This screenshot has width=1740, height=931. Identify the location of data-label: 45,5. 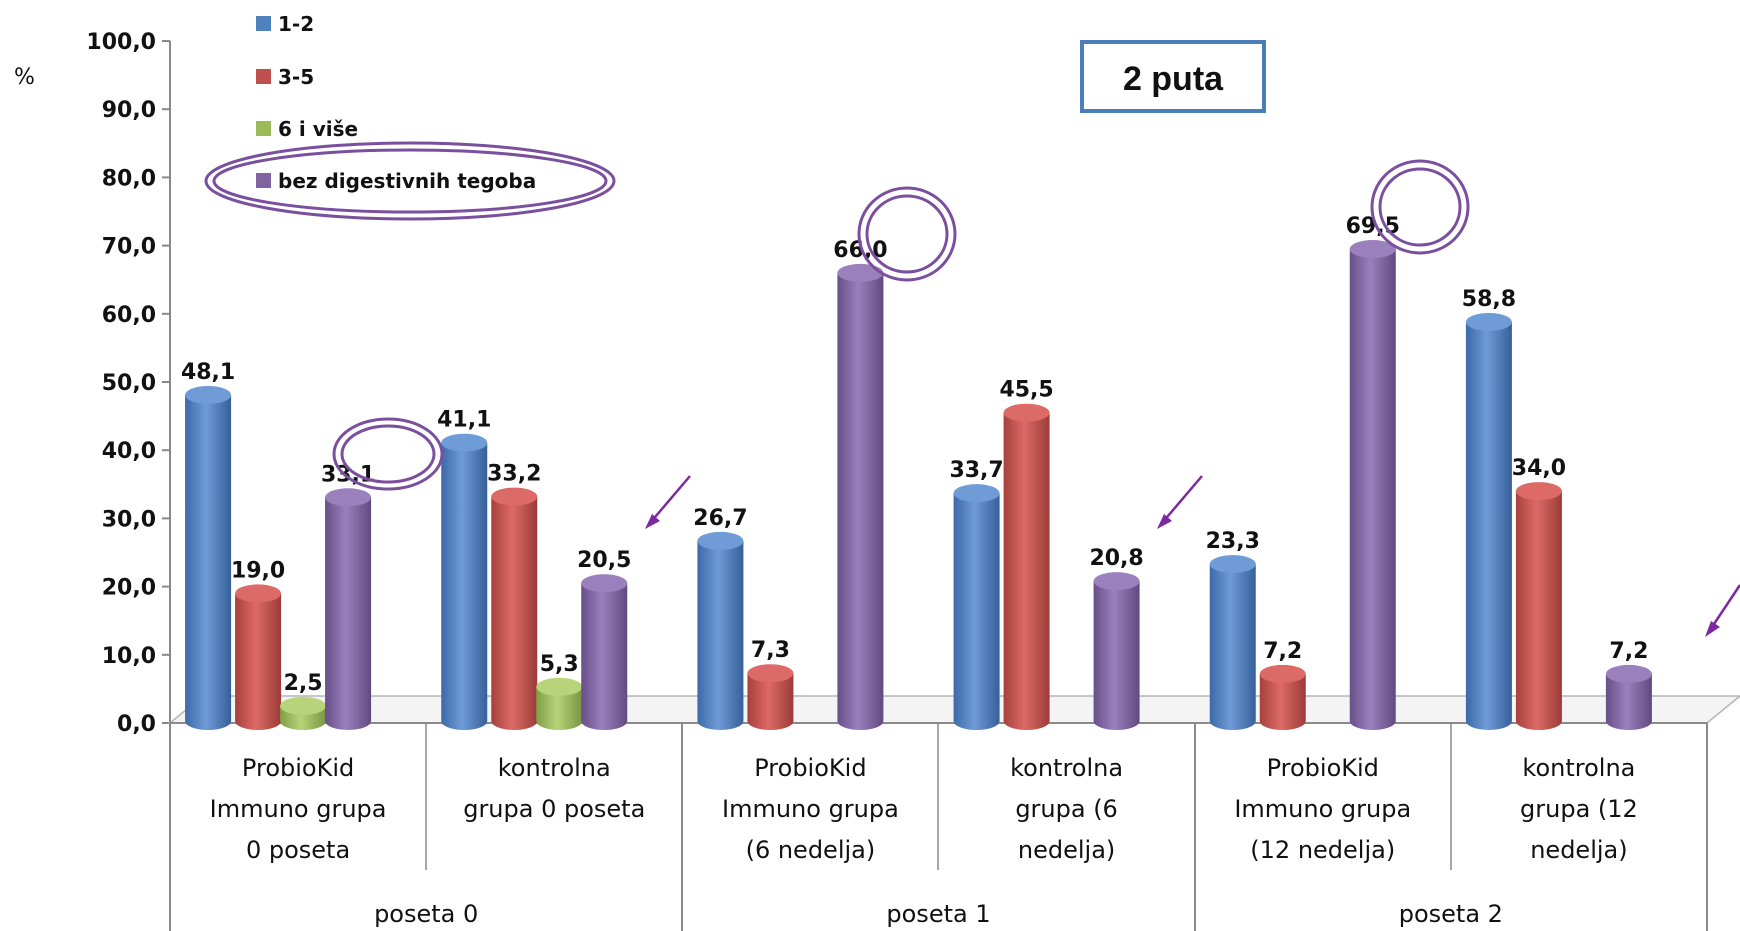
(1026, 390).